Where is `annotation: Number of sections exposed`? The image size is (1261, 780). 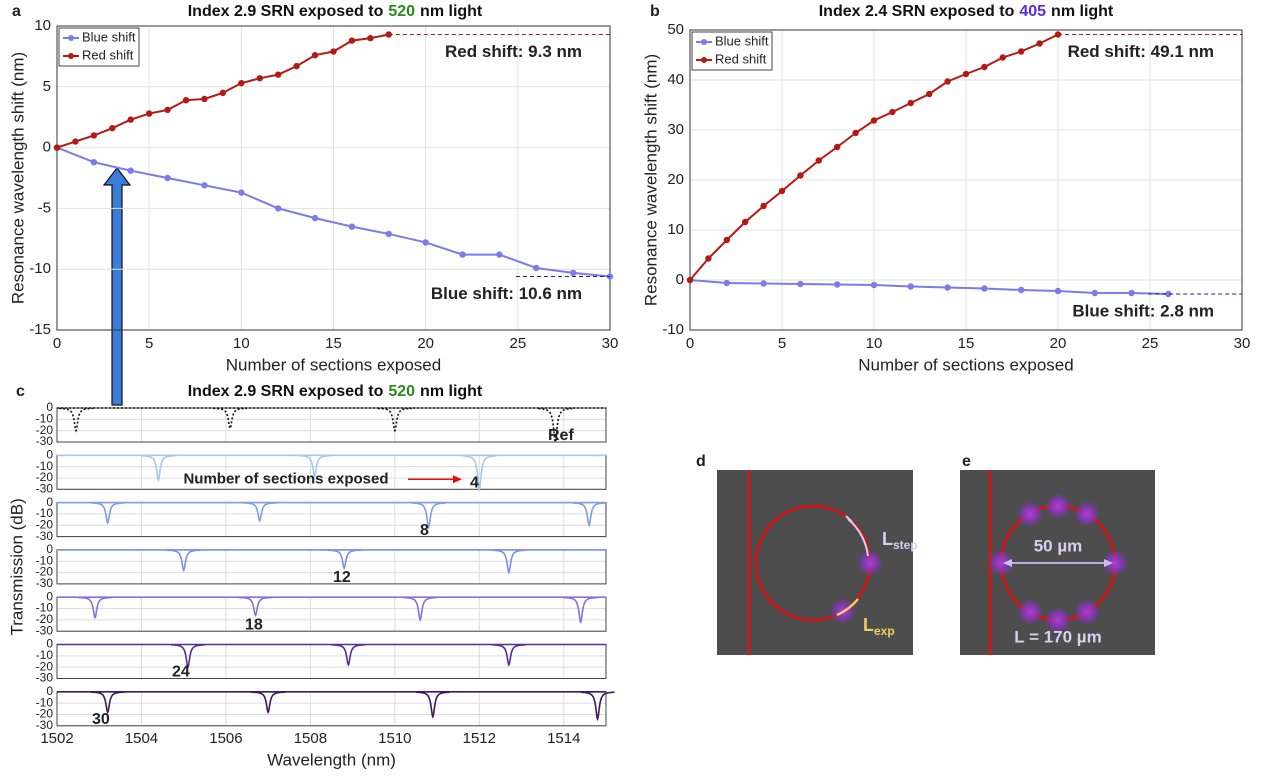
annotation: Number of sections exposed is located at coordinates (285, 478).